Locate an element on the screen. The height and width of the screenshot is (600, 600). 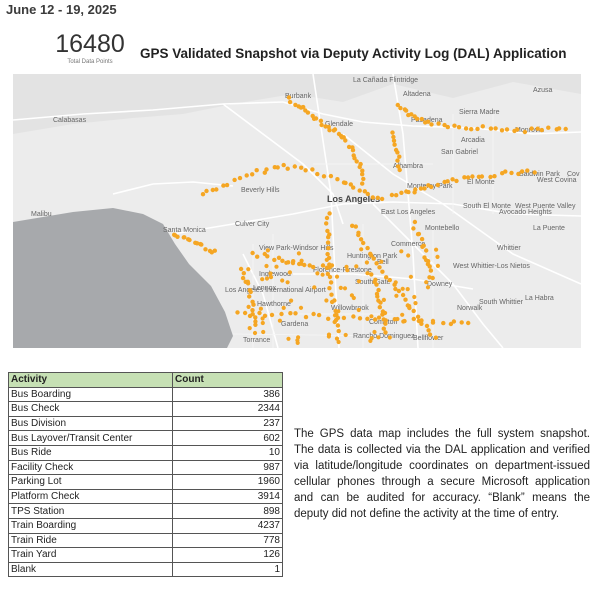
label-baldwin-park: Baldwin Park is located at coordinates (539, 174).